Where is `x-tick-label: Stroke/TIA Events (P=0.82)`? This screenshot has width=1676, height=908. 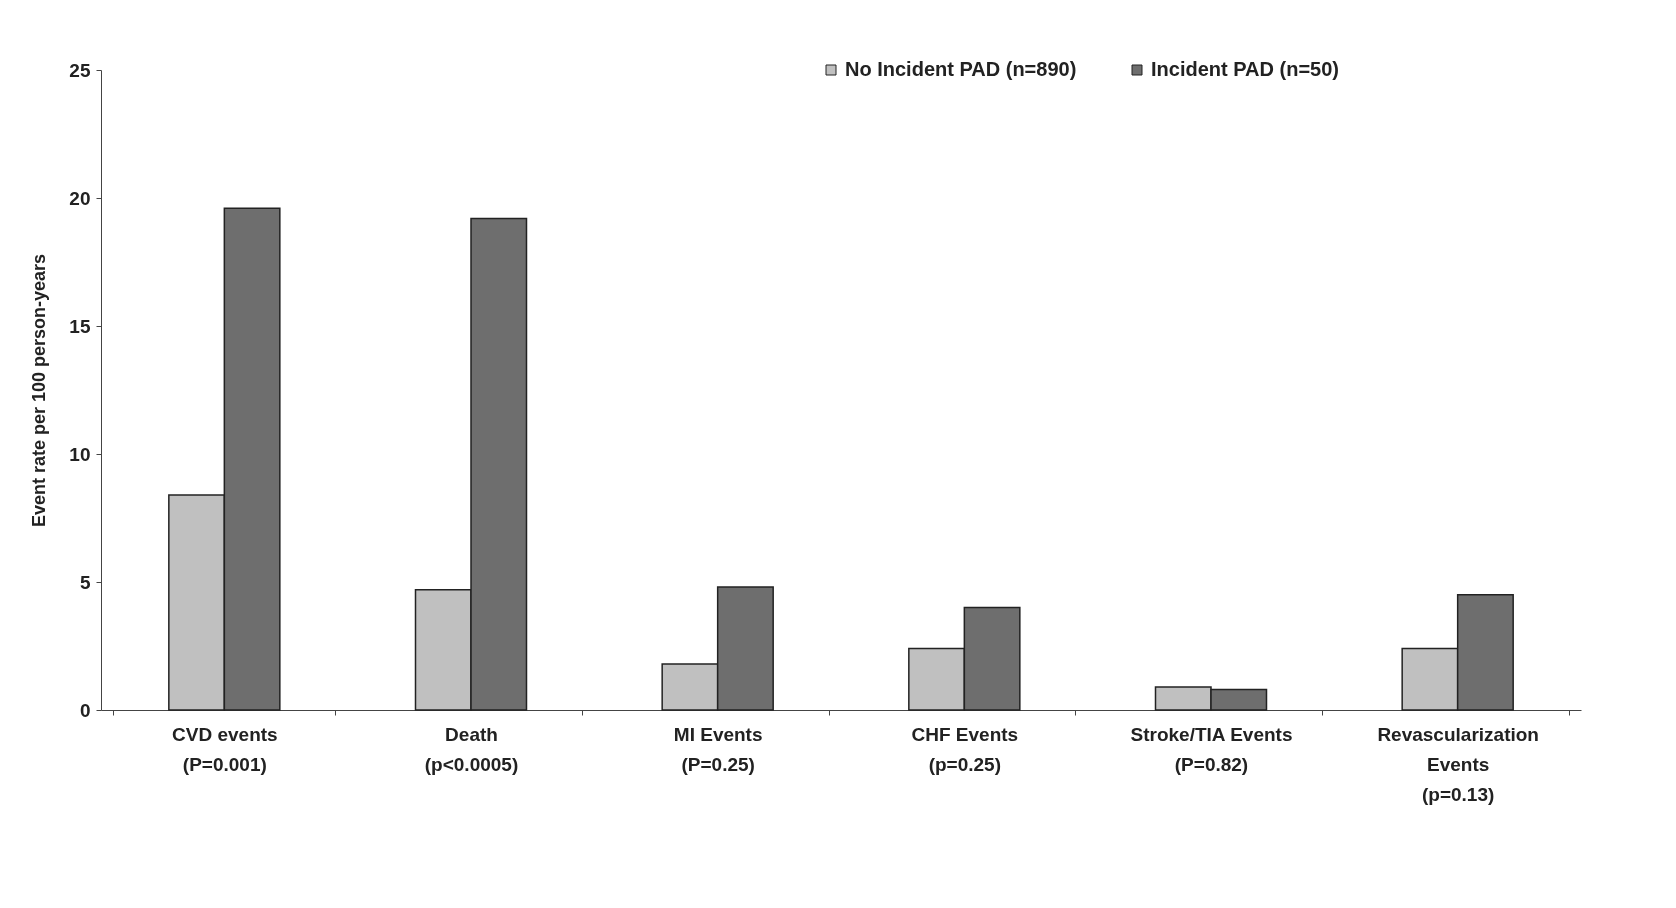 x-tick-label: Stroke/TIA Events (P=0.82) is located at coordinates (1211, 749).